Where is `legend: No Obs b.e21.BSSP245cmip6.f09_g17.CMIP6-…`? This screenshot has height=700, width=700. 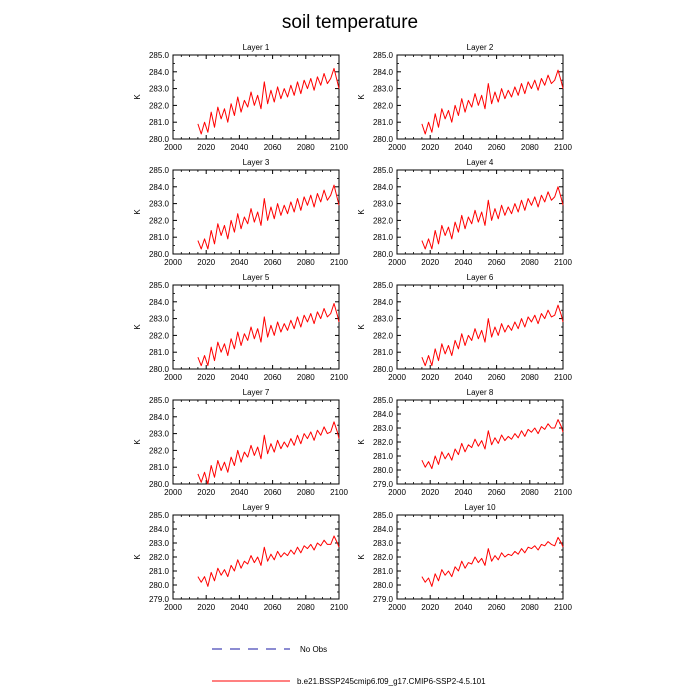 legend: No Obs b.e21.BSSP245cmip6.f09_g17.CMIP6-… is located at coordinates (349, 665).